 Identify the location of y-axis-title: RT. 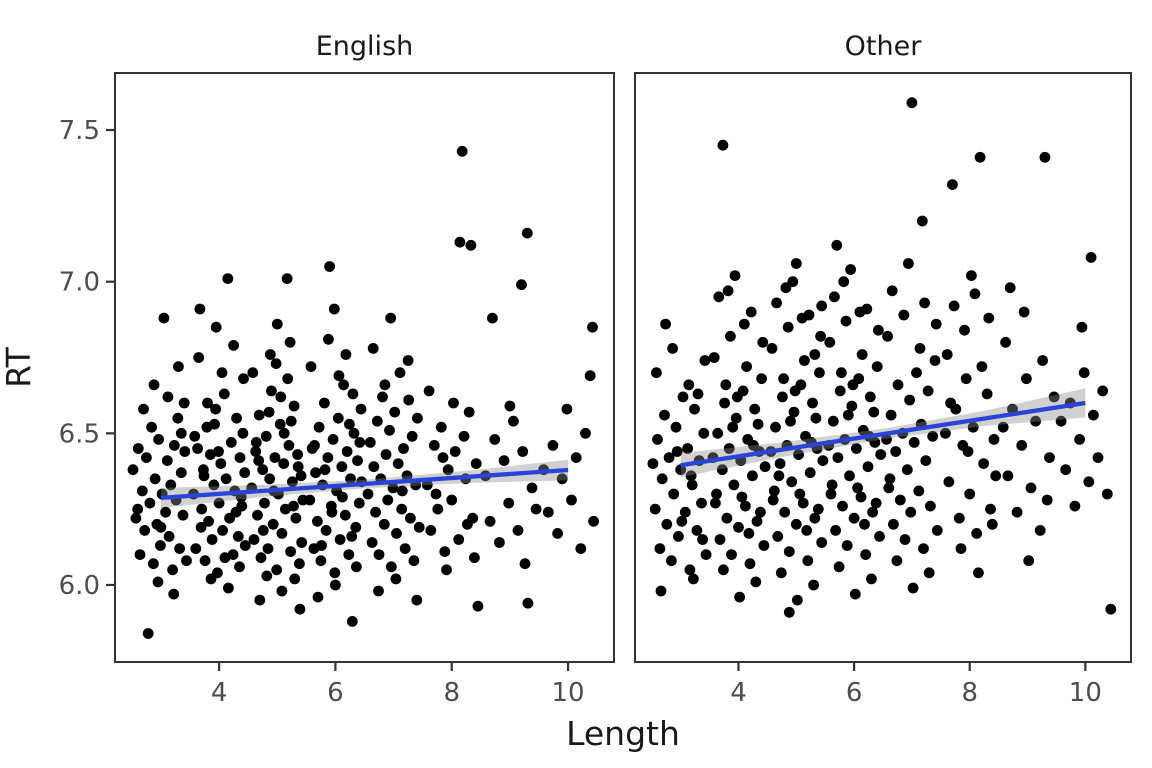
(19, 367).